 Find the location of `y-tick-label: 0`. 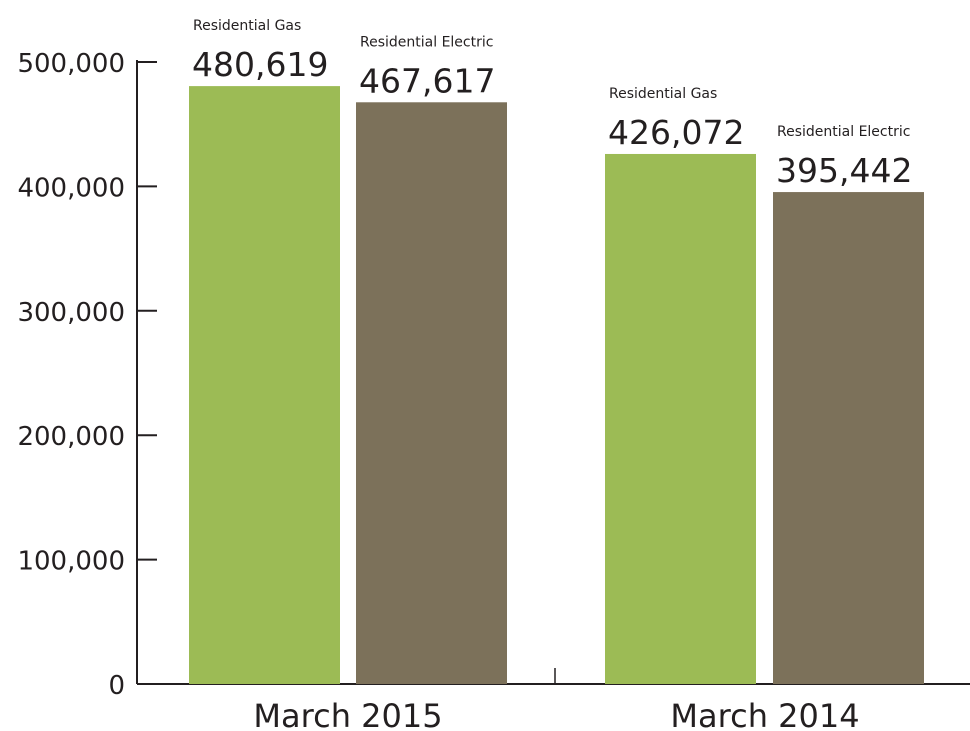

y-tick-label: 0 is located at coordinates (116, 686).